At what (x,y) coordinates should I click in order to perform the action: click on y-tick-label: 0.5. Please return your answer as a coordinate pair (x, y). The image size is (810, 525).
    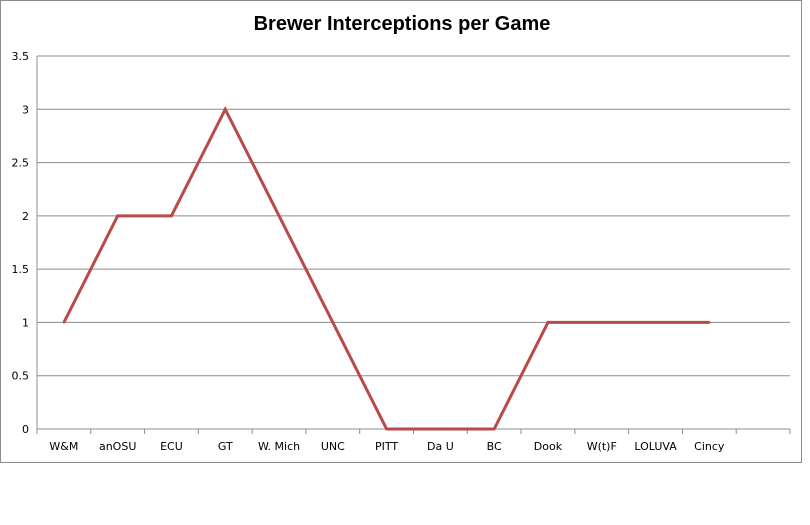
    Looking at the image, I should click on (21, 376).